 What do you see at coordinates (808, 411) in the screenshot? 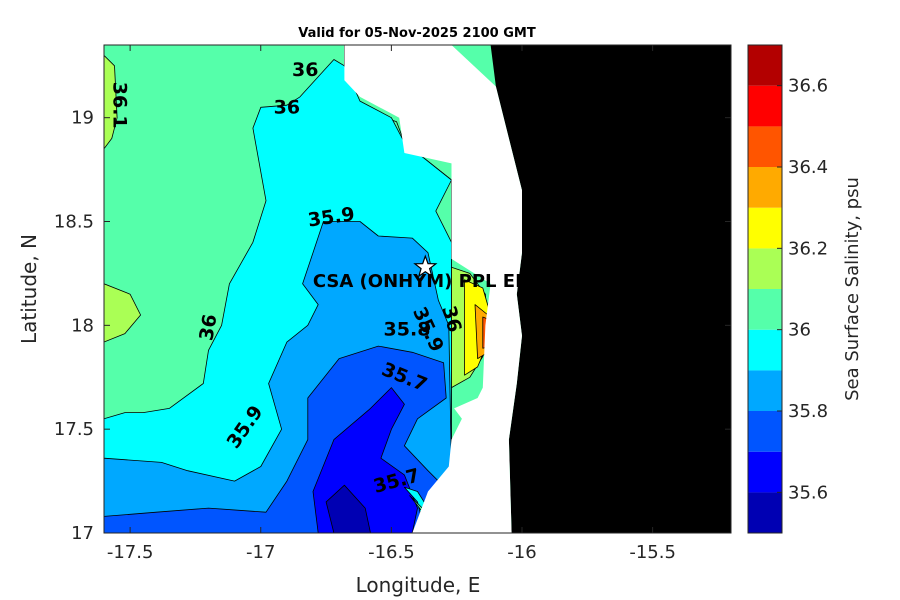
I see `colorbar-tick-label: 35.8` at bounding box center [808, 411].